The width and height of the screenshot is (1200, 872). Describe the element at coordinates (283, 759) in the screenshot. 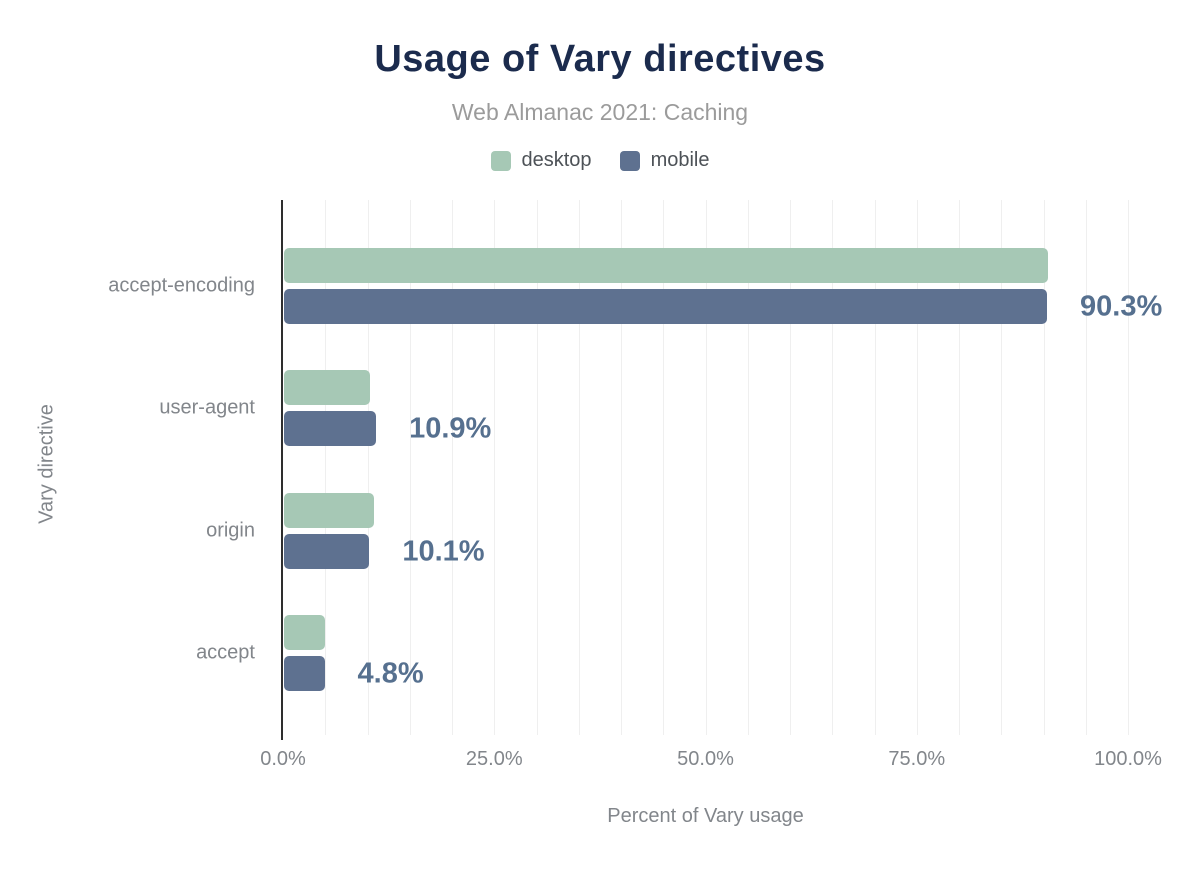

I see `x-tick-label: 0.0%` at that location.